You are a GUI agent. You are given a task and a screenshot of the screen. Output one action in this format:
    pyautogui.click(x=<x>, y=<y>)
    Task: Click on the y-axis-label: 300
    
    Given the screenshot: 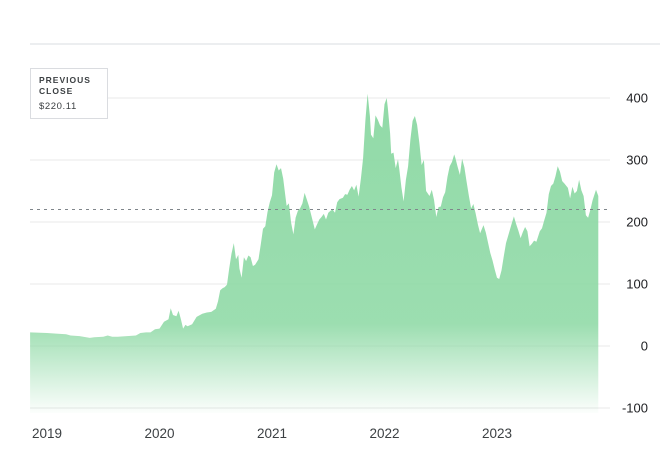 What is the action you would take?
    pyautogui.click(x=637, y=160)
    